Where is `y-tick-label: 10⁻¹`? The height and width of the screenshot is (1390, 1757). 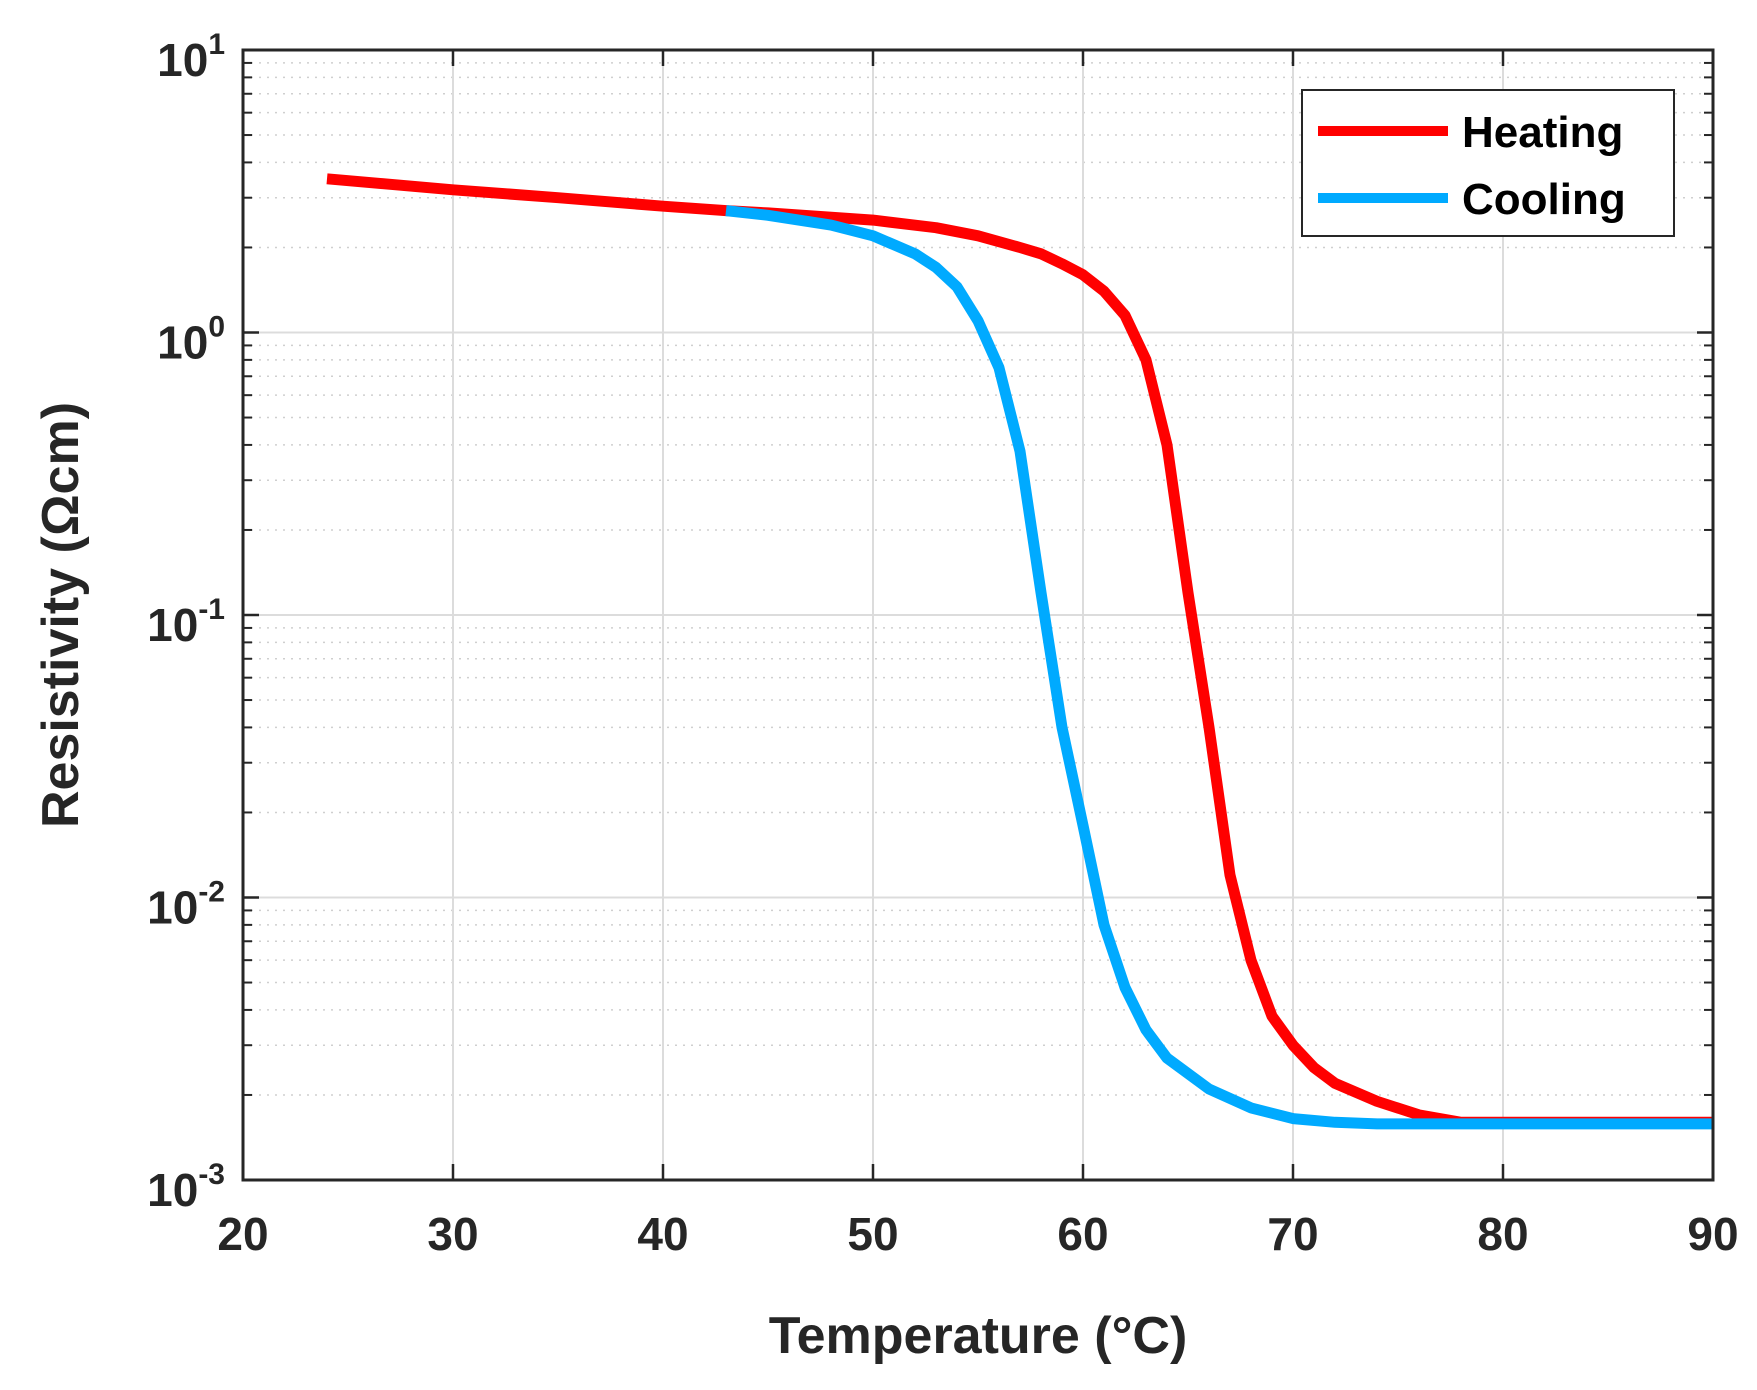 y-tick-label: 10⁻¹ is located at coordinates (186, 622).